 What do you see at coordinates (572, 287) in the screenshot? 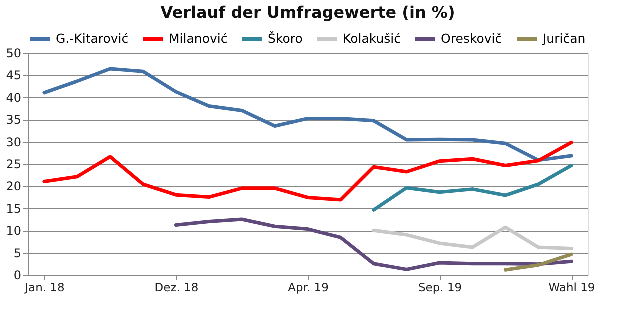
I see `x-tick-label: Wahl 19` at bounding box center [572, 287].